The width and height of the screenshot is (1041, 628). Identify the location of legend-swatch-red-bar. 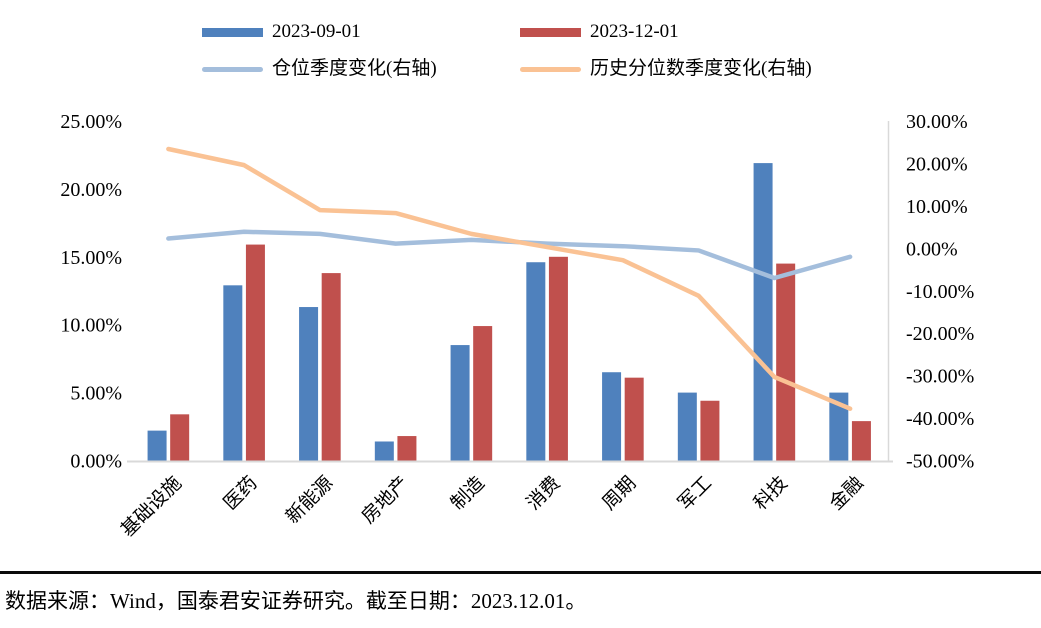
(550, 32).